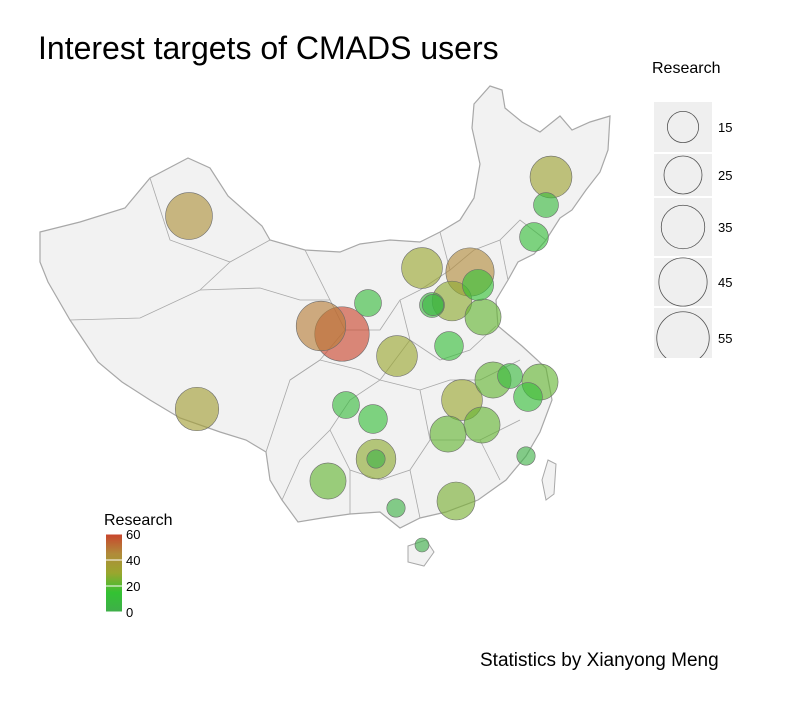 The image size is (800, 720). I want to click on color-legend-label-0: 0, so click(129, 612).